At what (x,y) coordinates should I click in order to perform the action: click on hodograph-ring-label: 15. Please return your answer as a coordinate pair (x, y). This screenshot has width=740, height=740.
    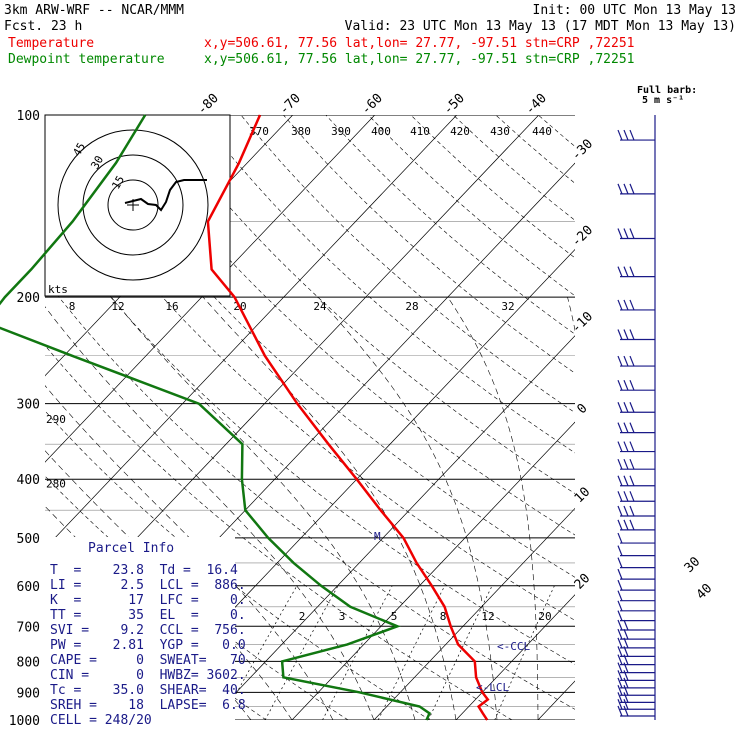
    Looking at the image, I should click on (118, 183).